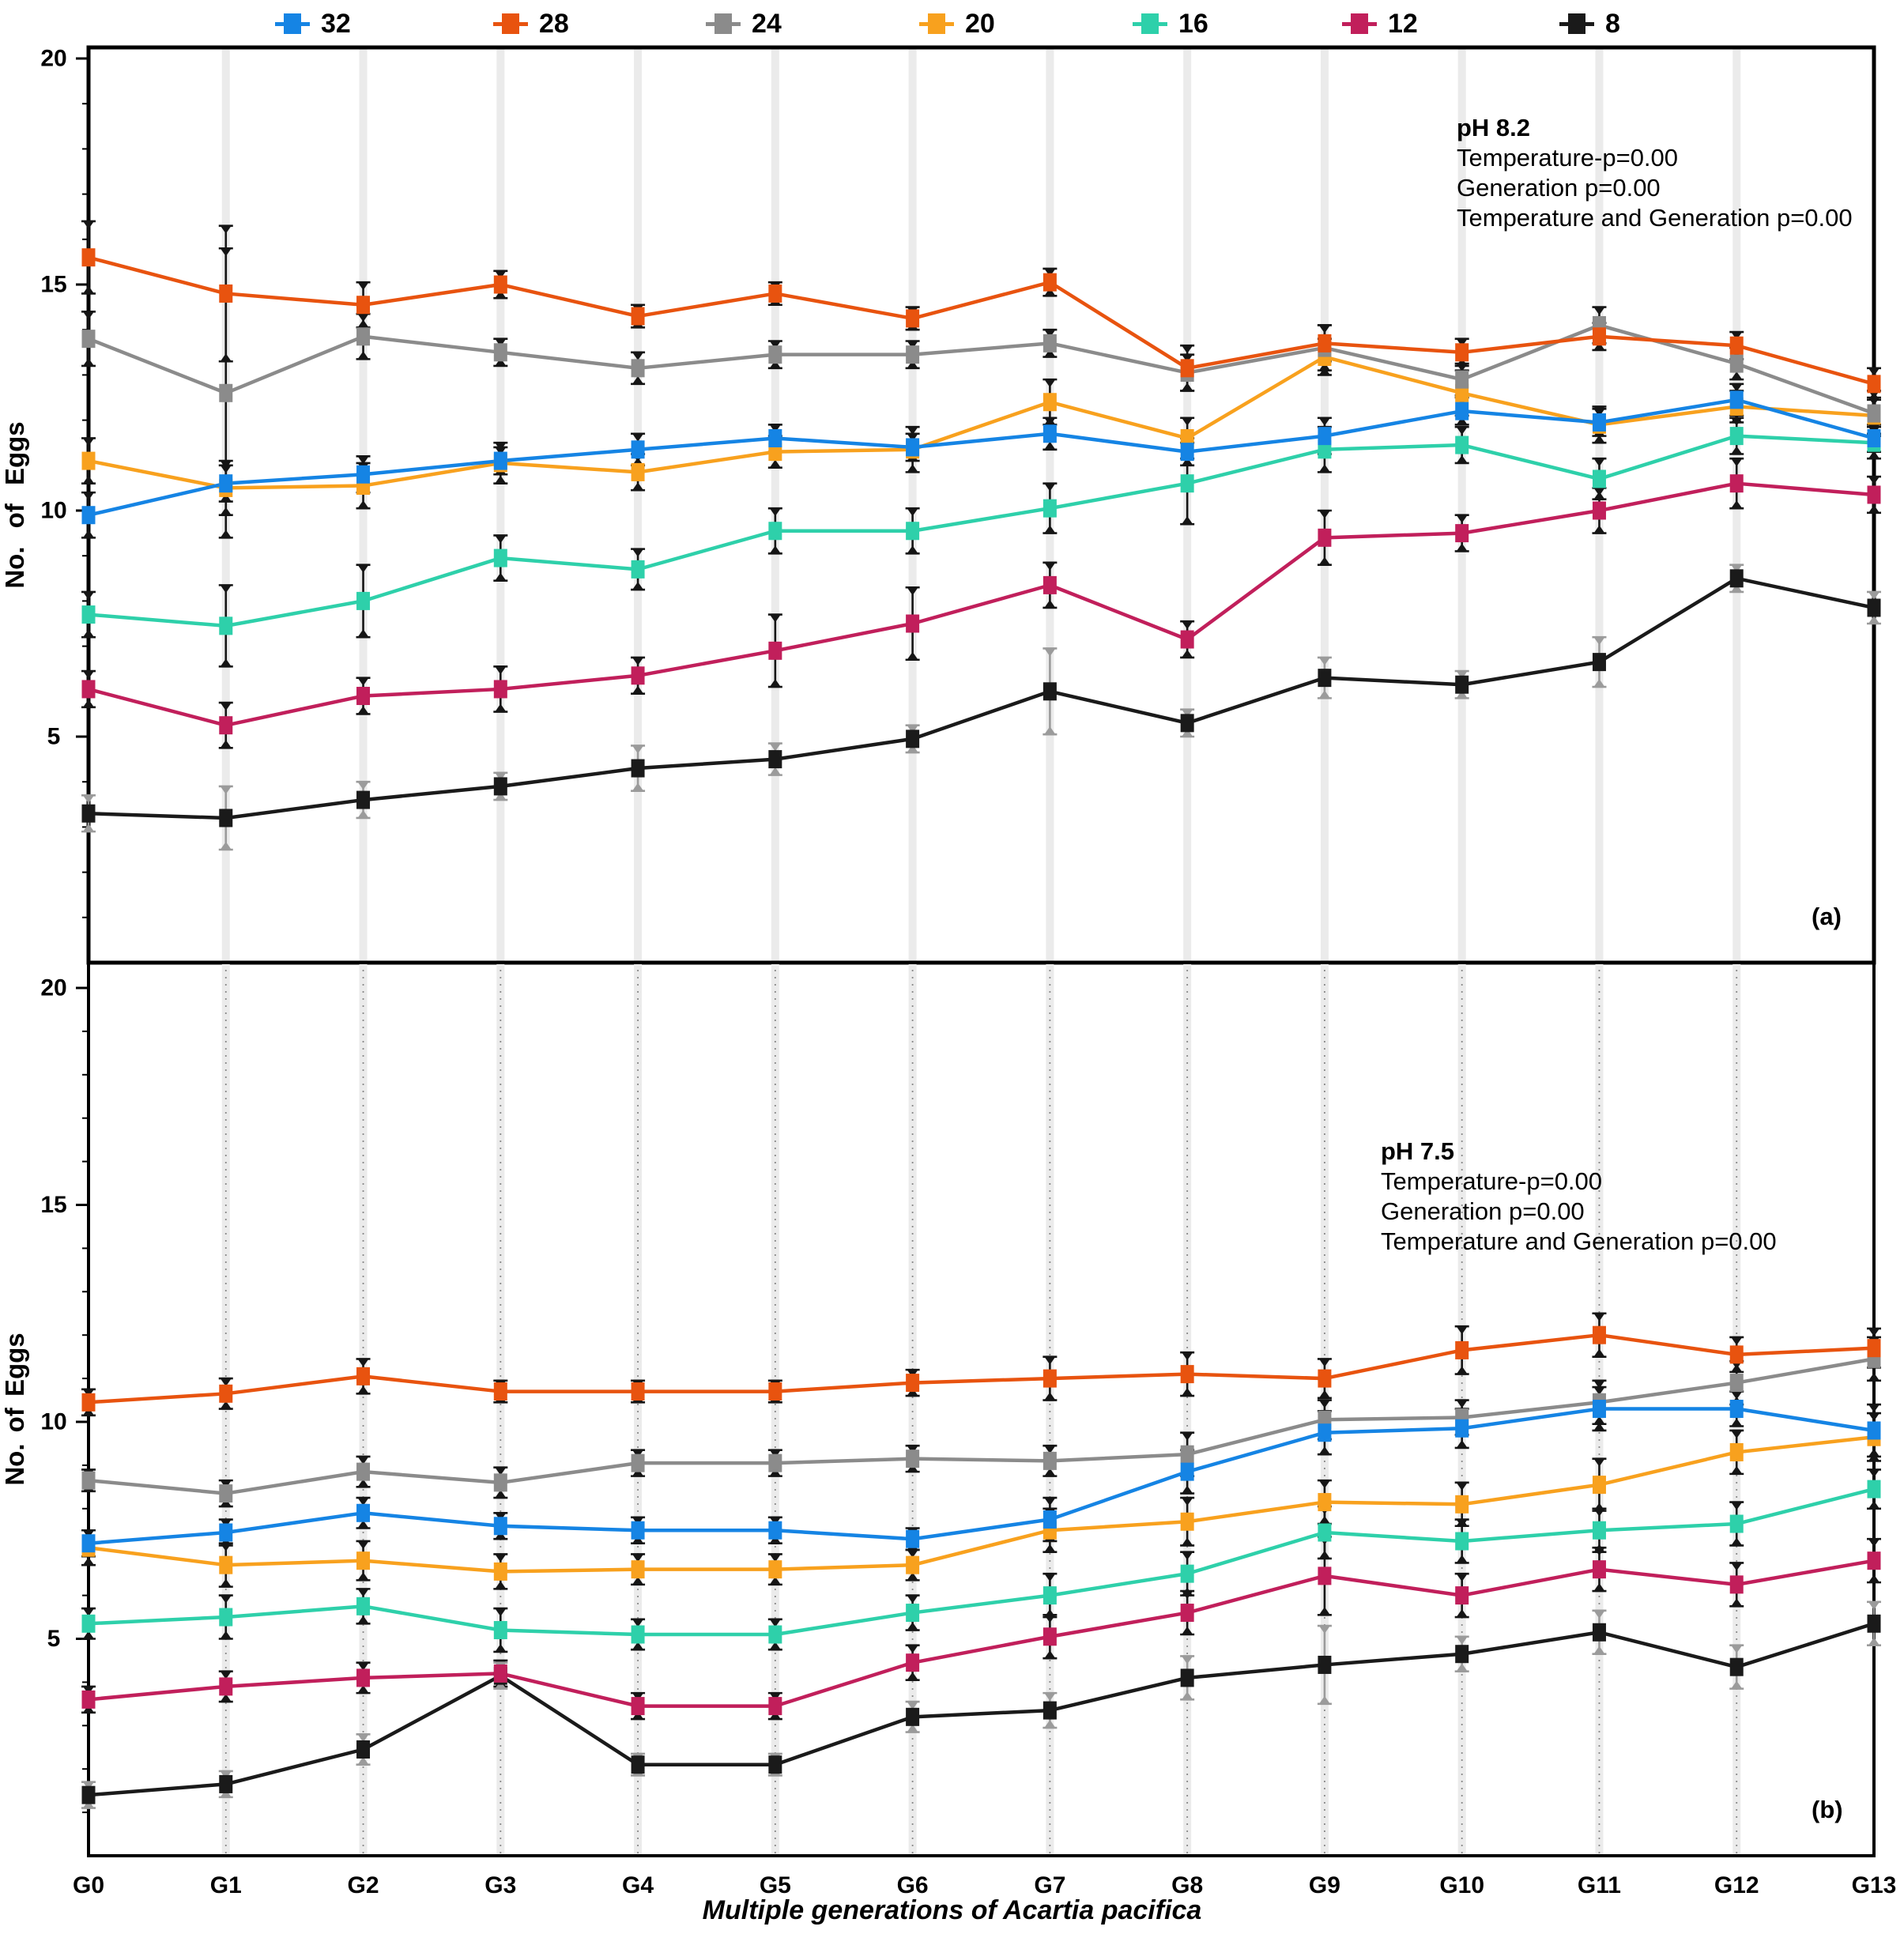  What do you see at coordinates (313, 24) in the screenshot?
I see `legend-item-32: 32` at bounding box center [313, 24].